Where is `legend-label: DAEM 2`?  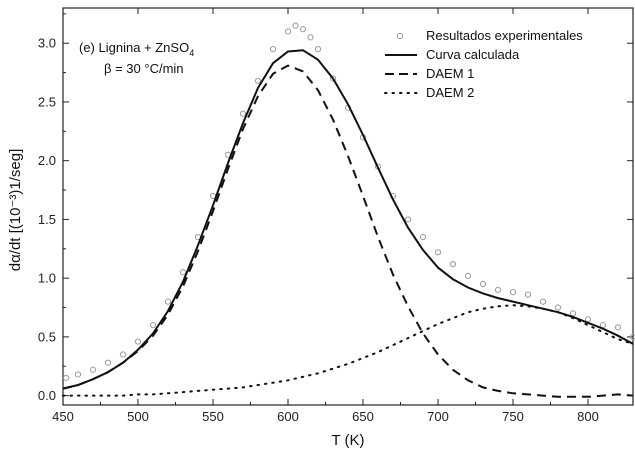
legend-label: DAEM 2 is located at coordinates (450, 92).